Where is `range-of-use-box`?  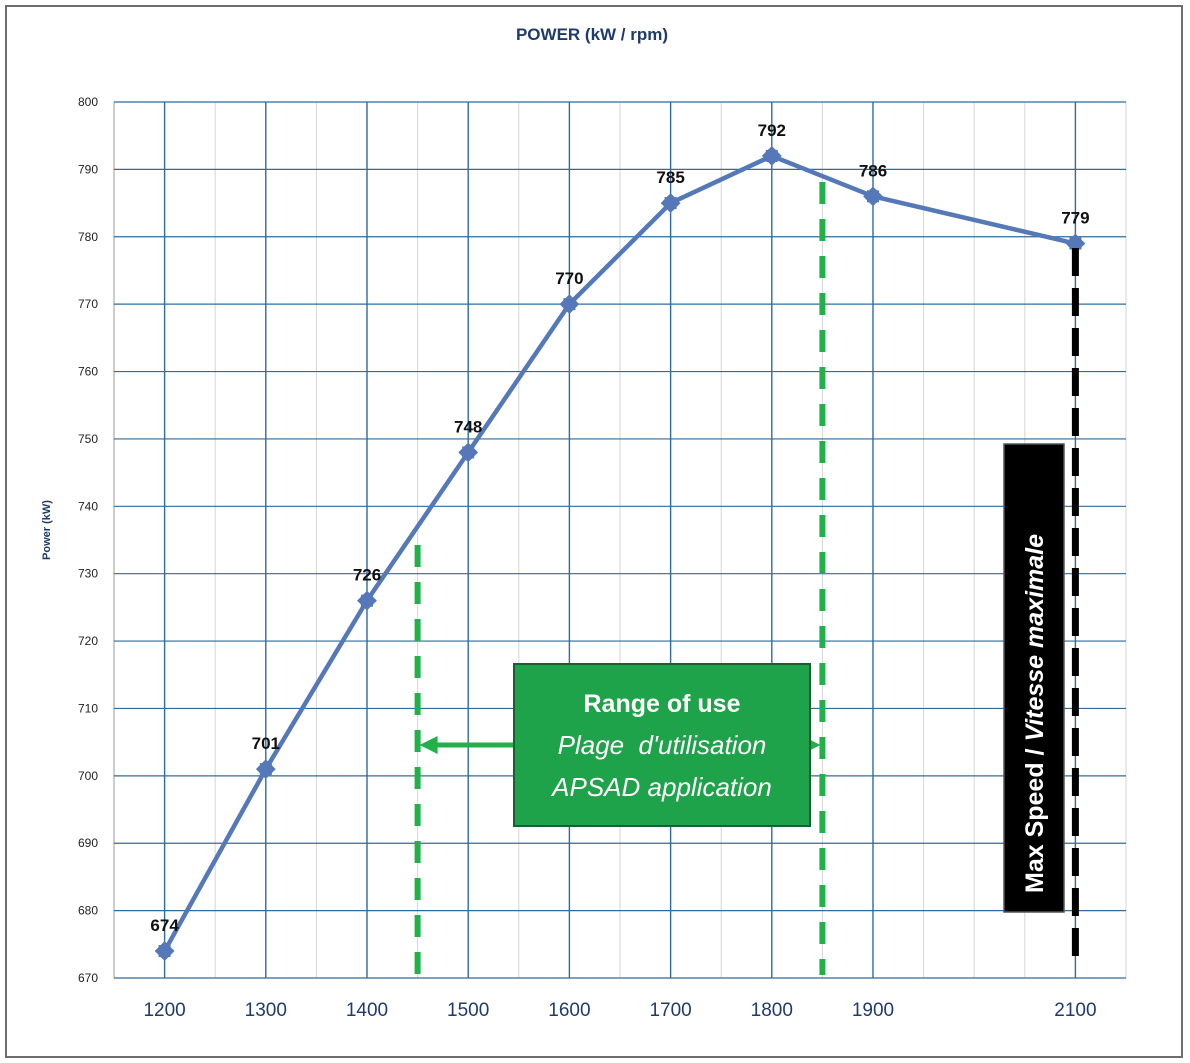
range-of-use-box is located at coordinates (662, 745).